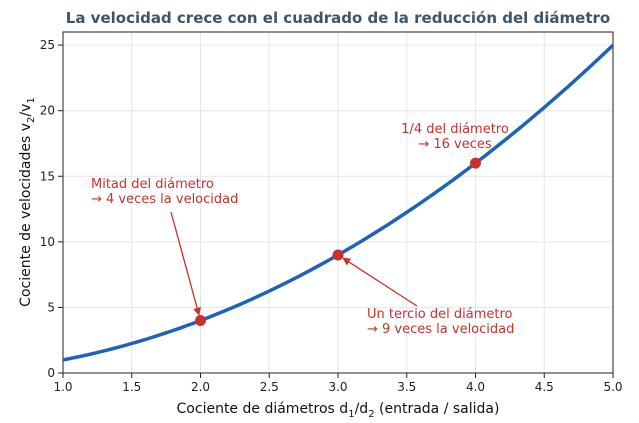 The height and width of the screenshot is (423, 639). What do you see at coordinates (440, 314) in the screenshot?
I see `annotation-1-line-0: Un tercio del diámetro` at bounding box center [440, 314].